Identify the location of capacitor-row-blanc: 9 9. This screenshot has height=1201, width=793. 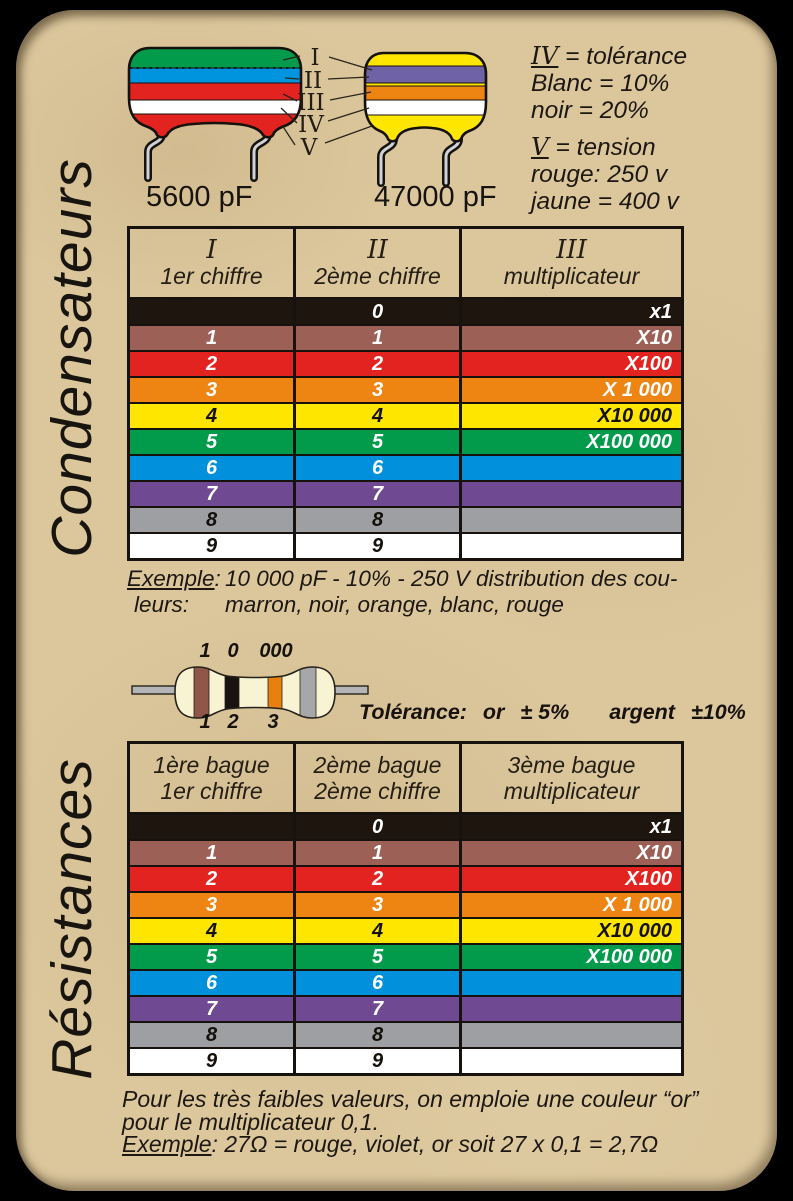
(405, 545).